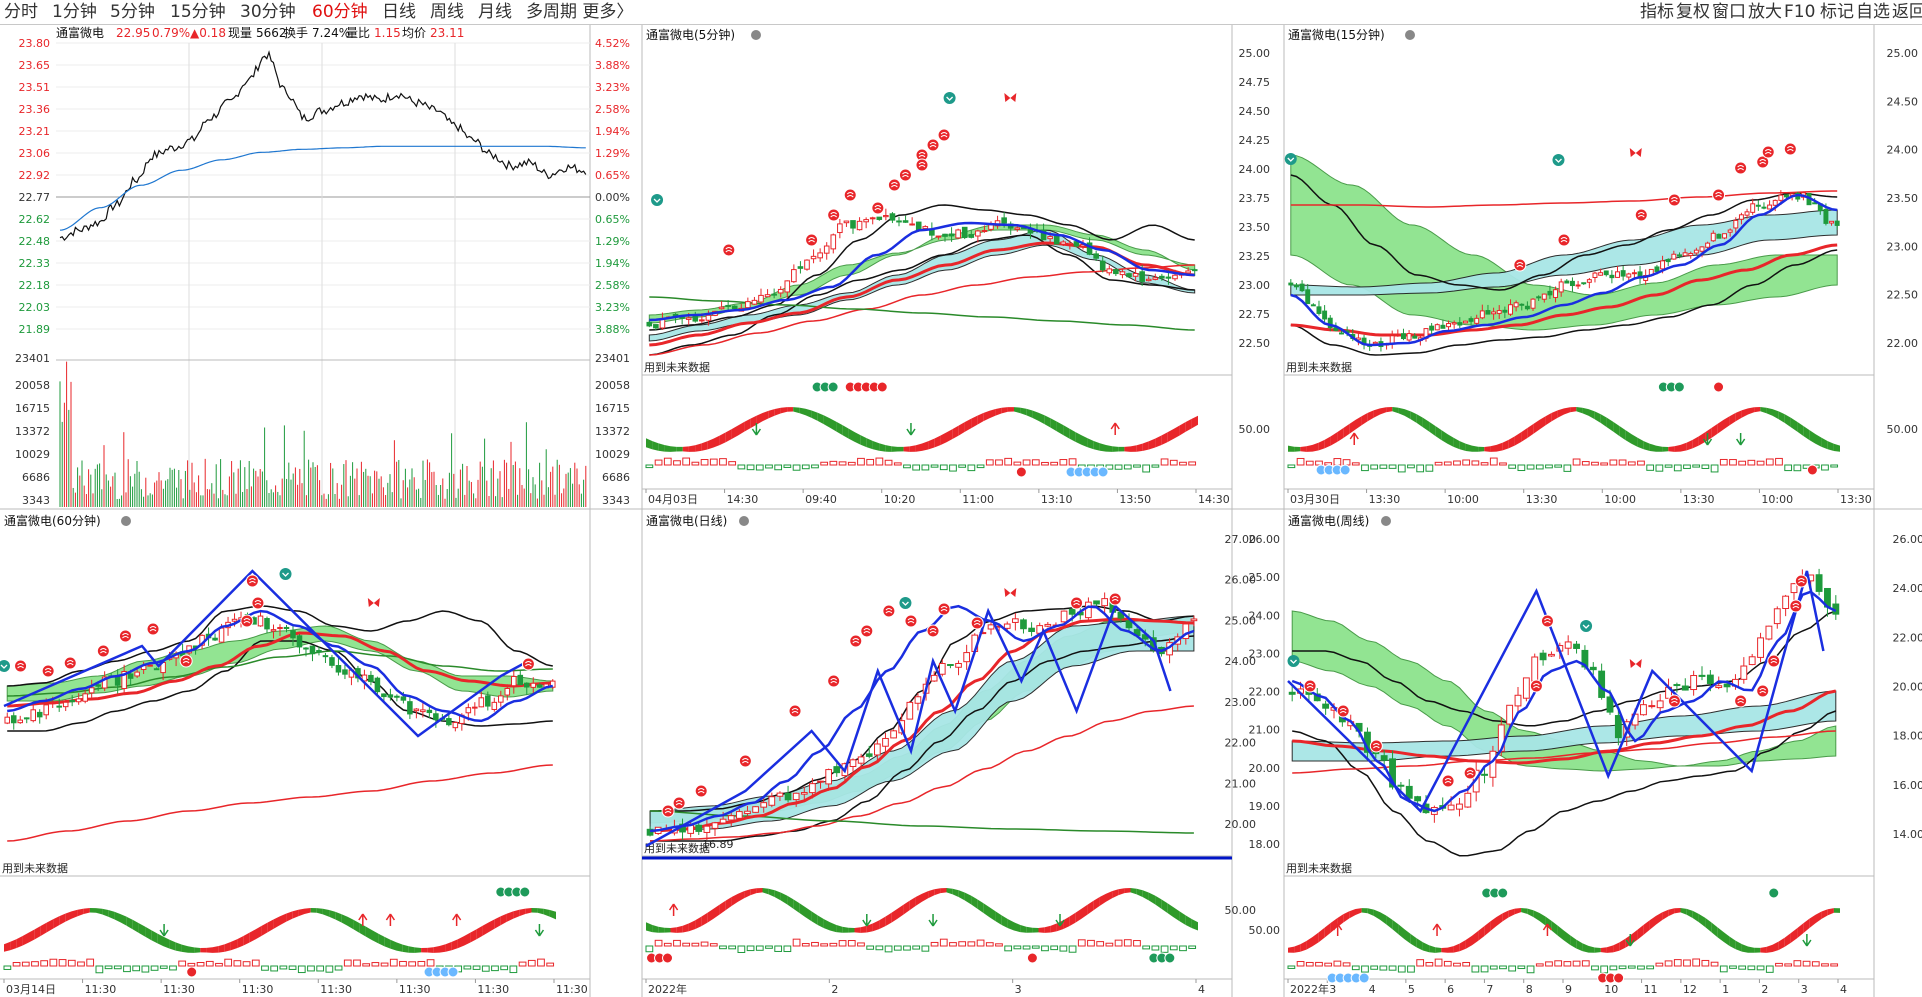 Image resolution: width=1922 pixels, height=997 pixels. I want to click on toolbar-btn-2: 窗口, so click(1729, 12).